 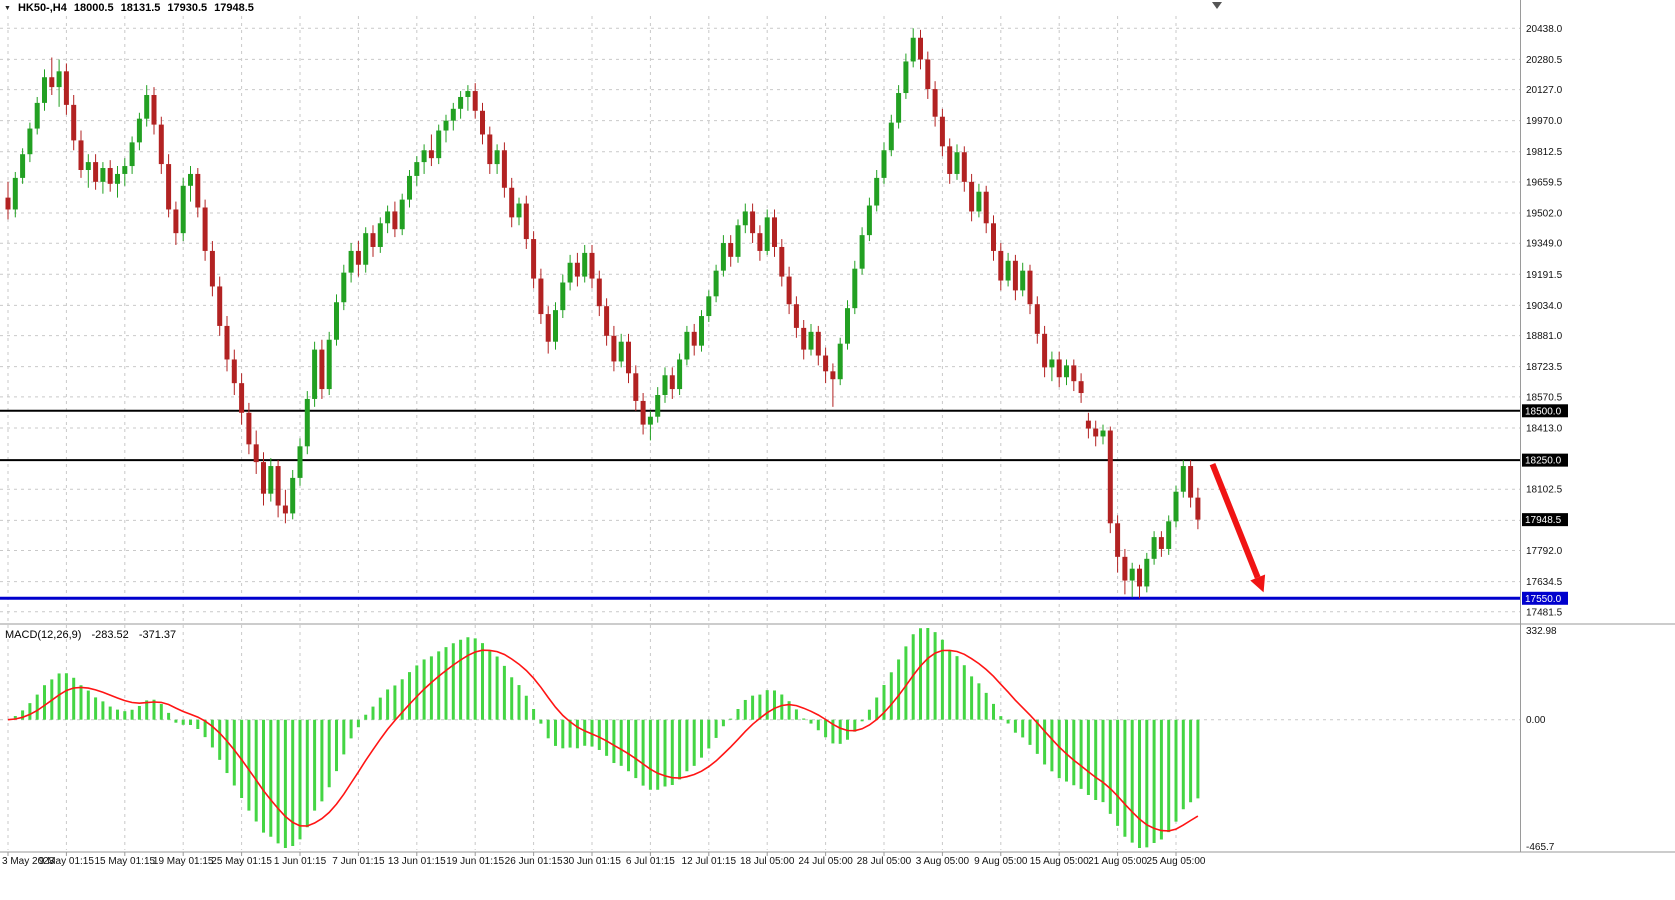 What do you see at coordinates (42, 8) in the screenshot?
I see `symbol-period-label: HK50-,H4` at bounding box center [42, 8].